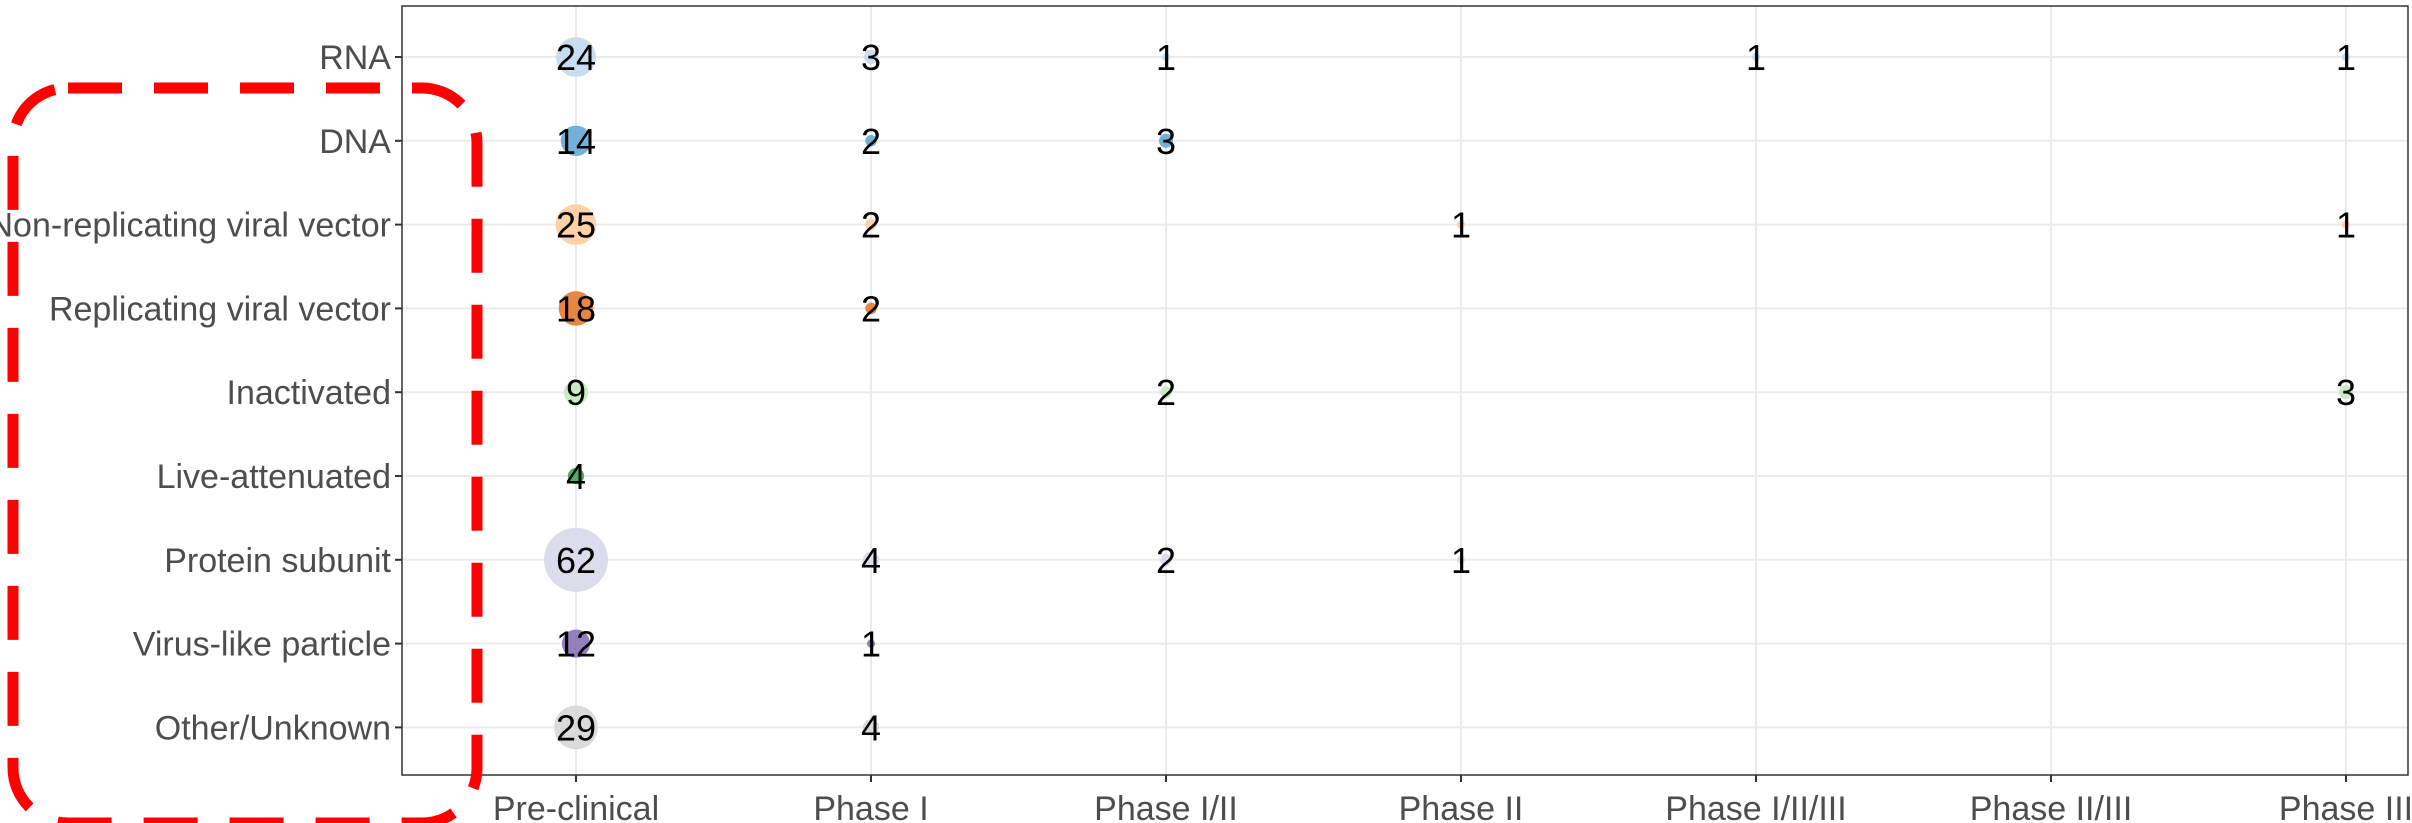 This screenshot has width=2412, height=823. Describe the element at coordinates (1461, 806) in the screenshot. I see `x-tick-label: Phase II` at that location.